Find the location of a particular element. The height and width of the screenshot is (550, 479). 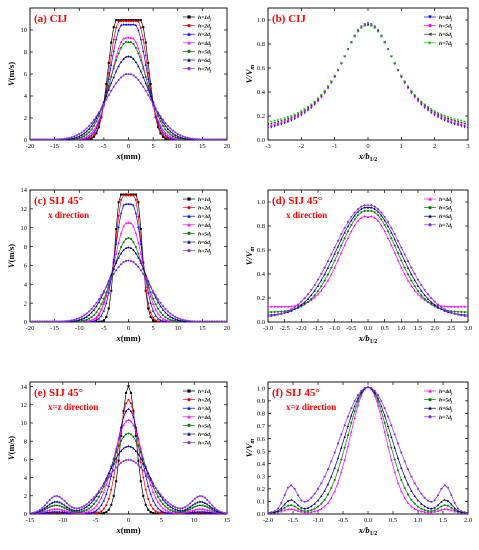

y-tick-label: 0 is located at coordinates (25, 514).